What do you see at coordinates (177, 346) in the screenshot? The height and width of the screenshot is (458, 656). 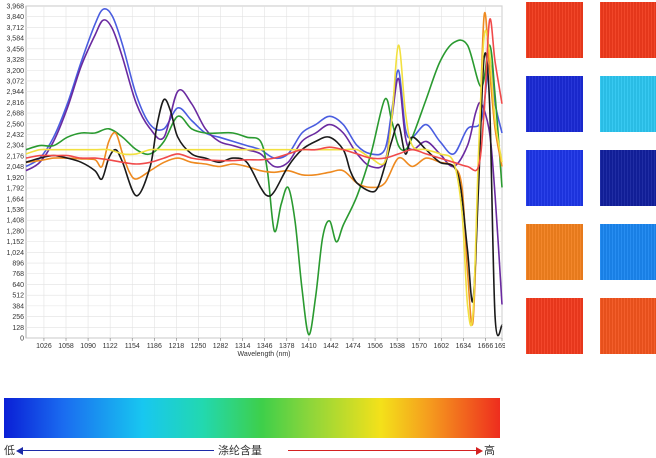 I see `x-tick-label: 1218` at bounding box center [177, 346].